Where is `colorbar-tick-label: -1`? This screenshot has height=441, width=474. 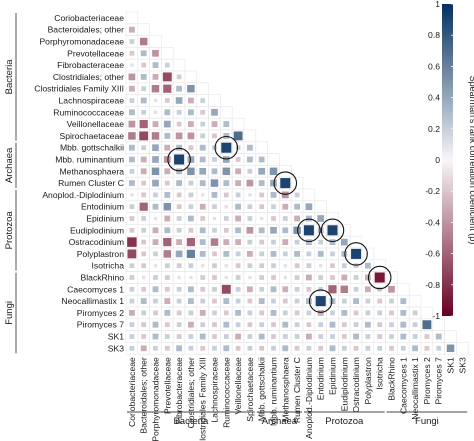
colorbar-tick-label: -1 is located at coordinates (436, 316).